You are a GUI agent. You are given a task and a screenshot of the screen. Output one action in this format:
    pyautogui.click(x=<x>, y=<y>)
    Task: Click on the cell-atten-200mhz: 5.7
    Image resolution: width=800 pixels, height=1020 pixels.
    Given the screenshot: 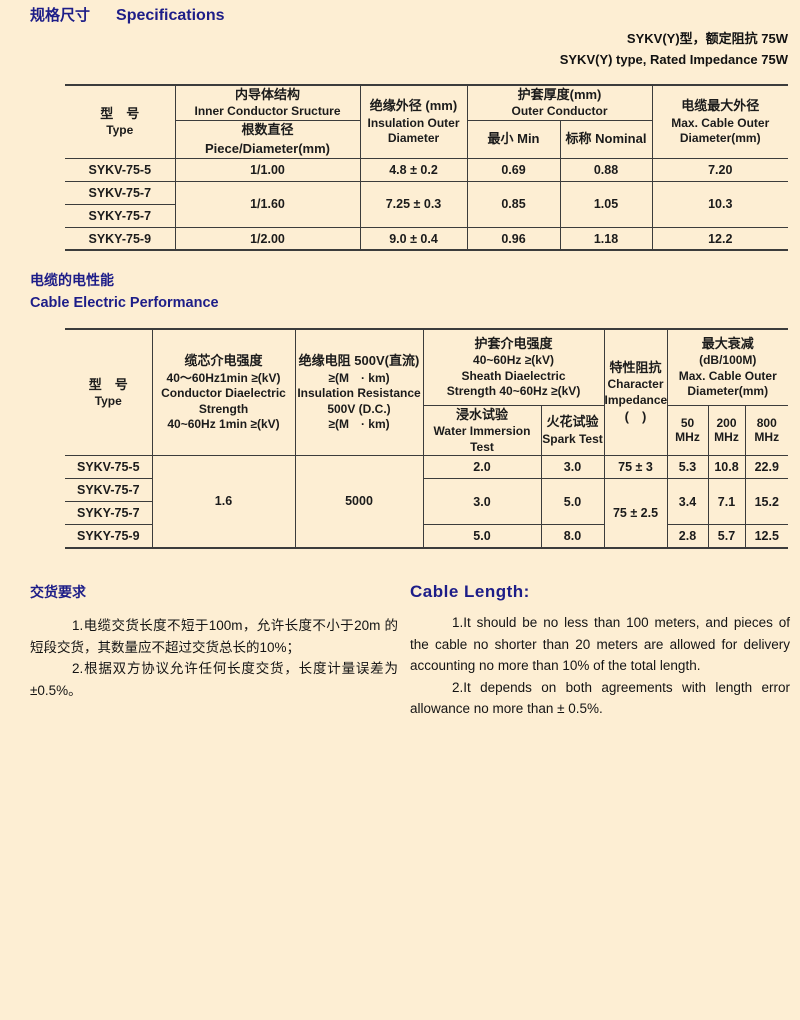 What is the action you would take?
    pyautogui.click(x=726, y=536)
    